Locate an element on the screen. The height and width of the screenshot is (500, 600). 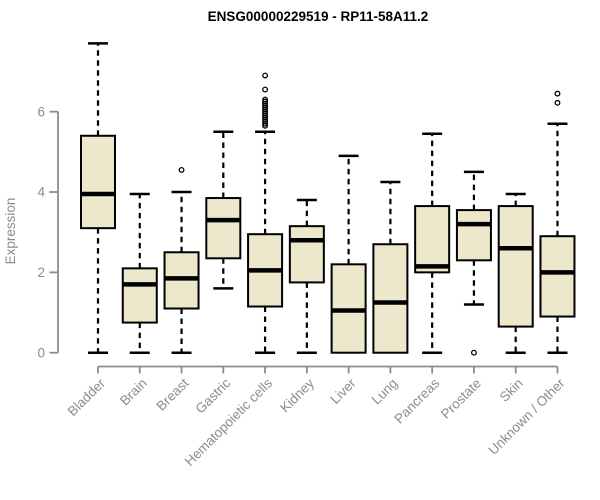
x-tick-label-pancreas: Pancreas is located at coordinates (416, 400).